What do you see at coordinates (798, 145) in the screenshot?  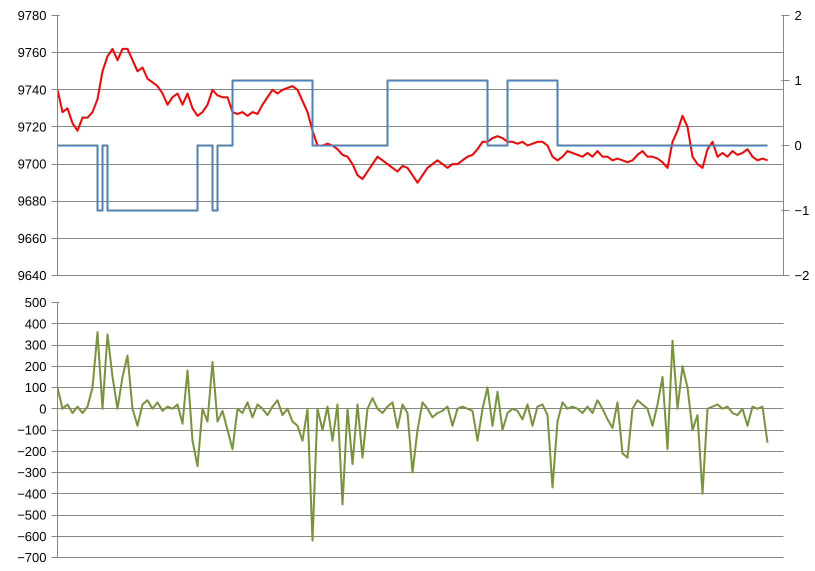 I see `y2-tick-label: 0` at bounding box center [798, 145].